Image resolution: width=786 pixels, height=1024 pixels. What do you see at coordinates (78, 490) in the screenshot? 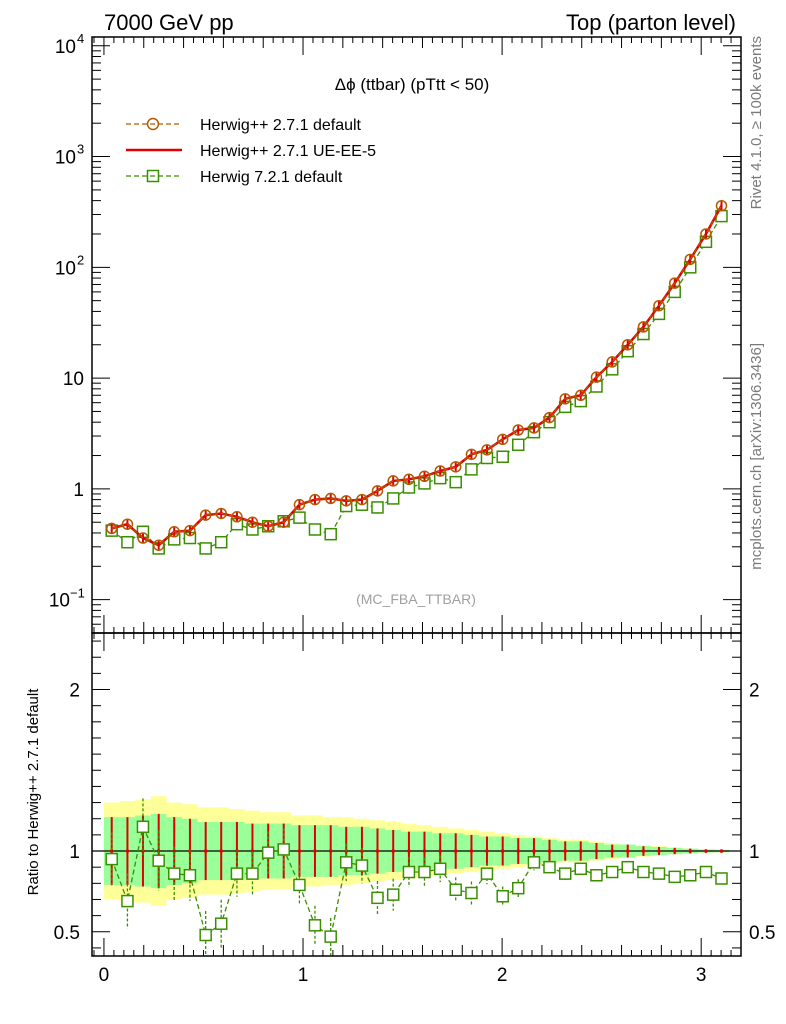
I see `main-ytick-label: 1` at bounding box center [78, 490].